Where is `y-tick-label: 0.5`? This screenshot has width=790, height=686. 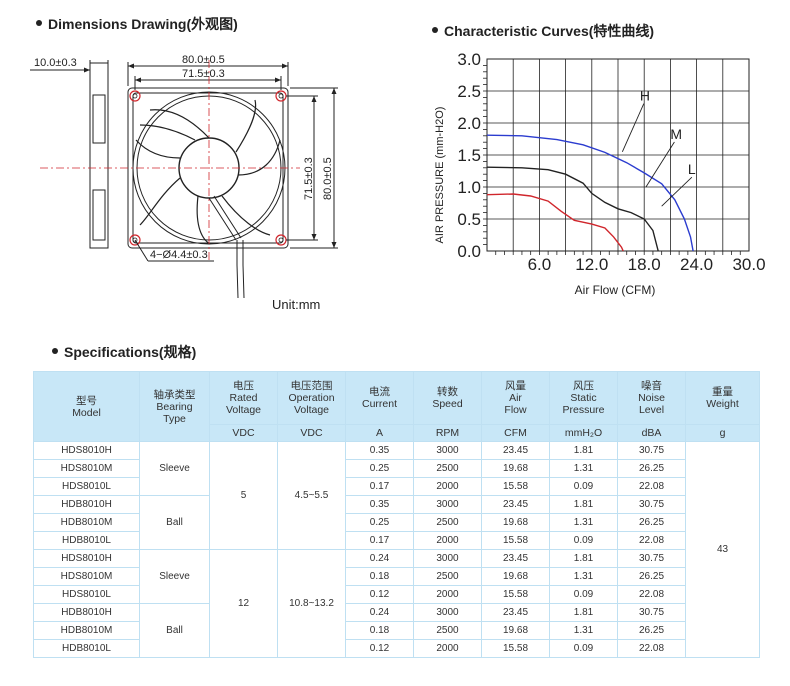 y-tick-label: 0.5 is located at coordinates (469, 219).